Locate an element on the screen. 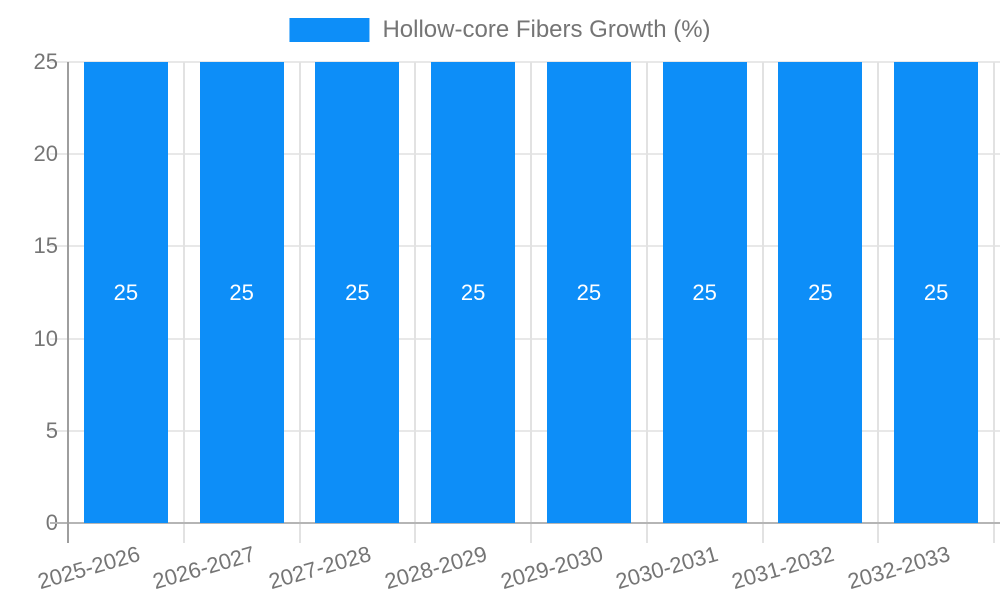 This screenshot has width=1000, height=600. x-axis-tick-label: 2026-2027 is located at coordinates (204, 568).